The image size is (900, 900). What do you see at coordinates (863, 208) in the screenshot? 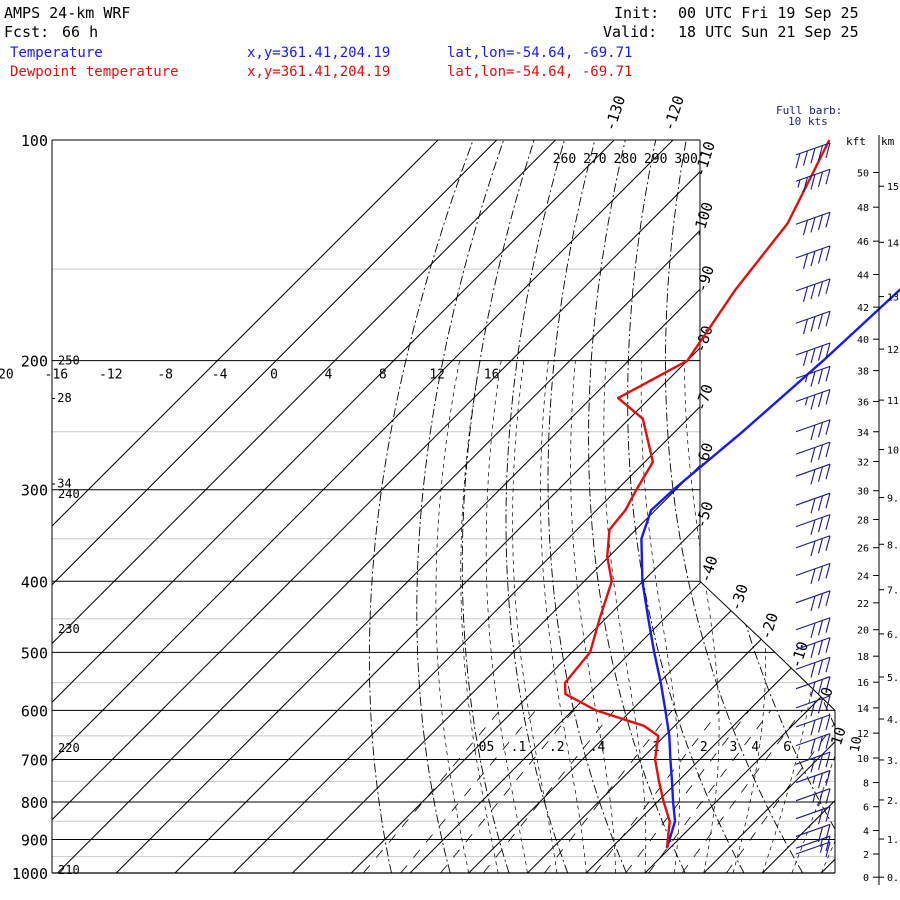
I see `kft-label: 48` at bounding box center [863, 208].